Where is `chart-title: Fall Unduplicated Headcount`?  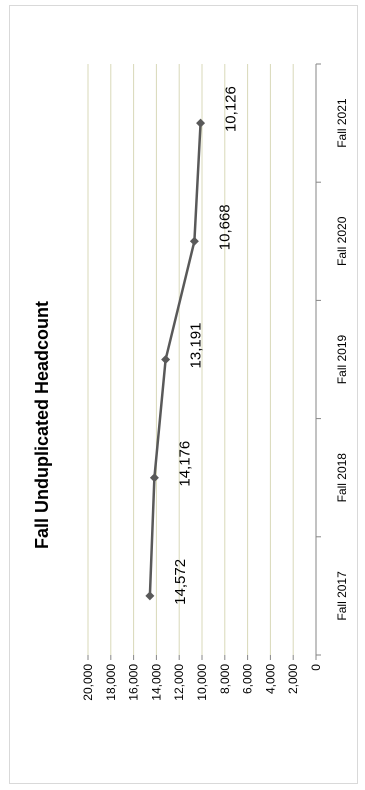
chart-title: Fall Unduplicated Headcount is located at coordinates (42, 425).